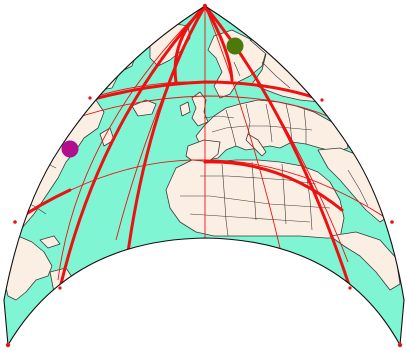 The height and width of the screenshot is (351, 406). Describe the element at coordinates (28, 268) in the screenshot. I see `land-central-america` at that location.